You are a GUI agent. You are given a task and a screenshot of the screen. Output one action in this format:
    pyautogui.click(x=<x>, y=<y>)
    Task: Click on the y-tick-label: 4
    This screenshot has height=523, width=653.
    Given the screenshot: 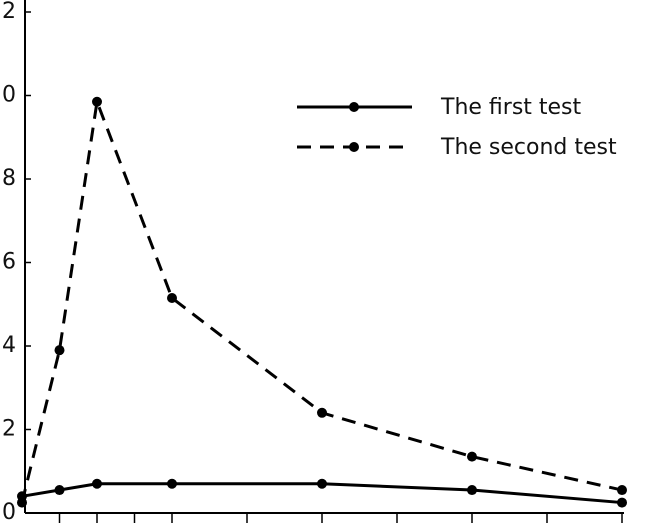 What is the action you would take?
    pyautogui.click(x=9, y=345)
    